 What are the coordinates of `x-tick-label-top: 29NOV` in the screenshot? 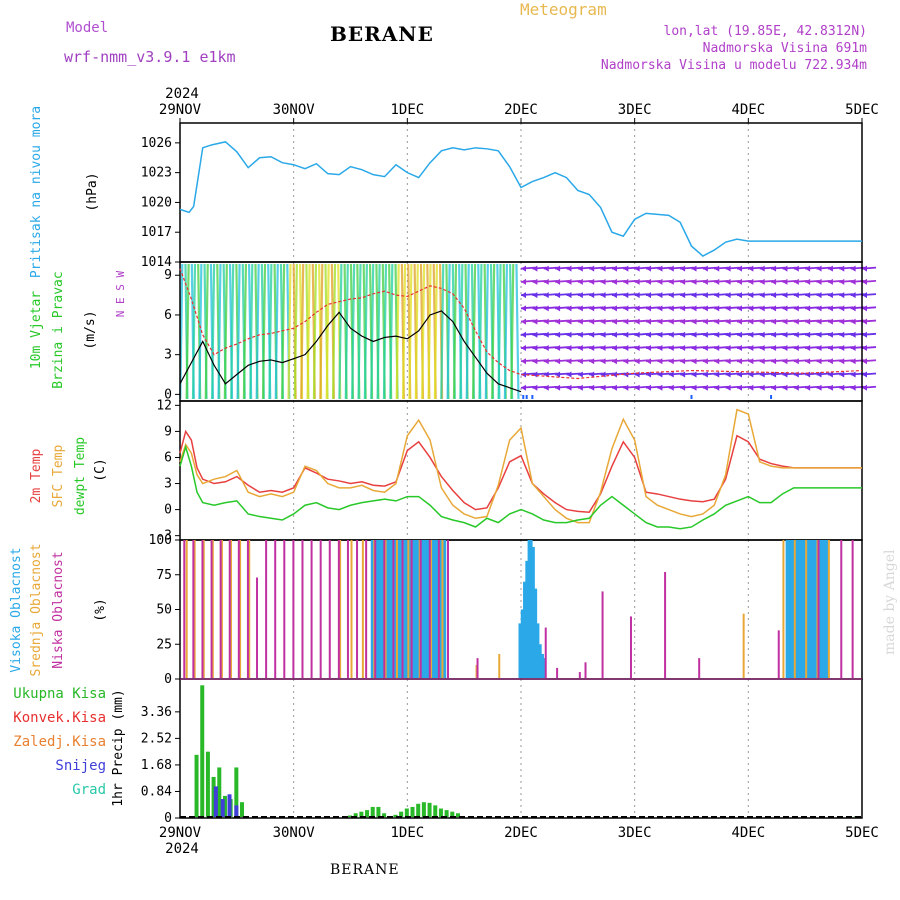 It's located at (180, 110).